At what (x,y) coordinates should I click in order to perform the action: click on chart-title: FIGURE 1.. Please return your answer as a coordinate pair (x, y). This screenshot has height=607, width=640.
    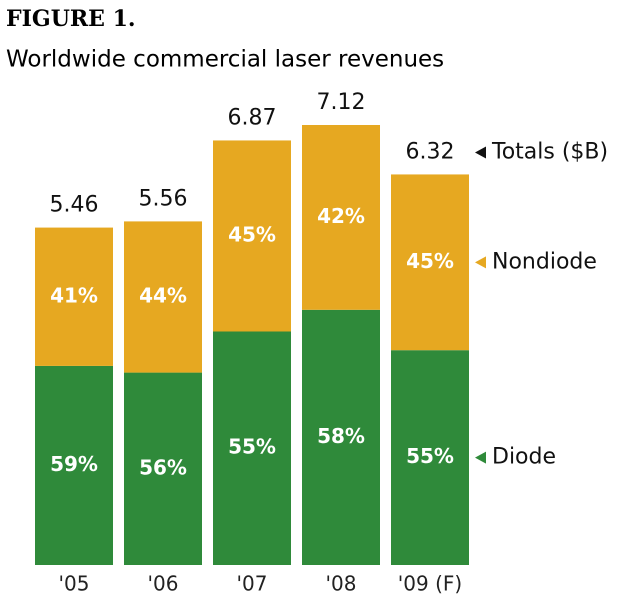
    Looking at the image, I should click on (71, 19).